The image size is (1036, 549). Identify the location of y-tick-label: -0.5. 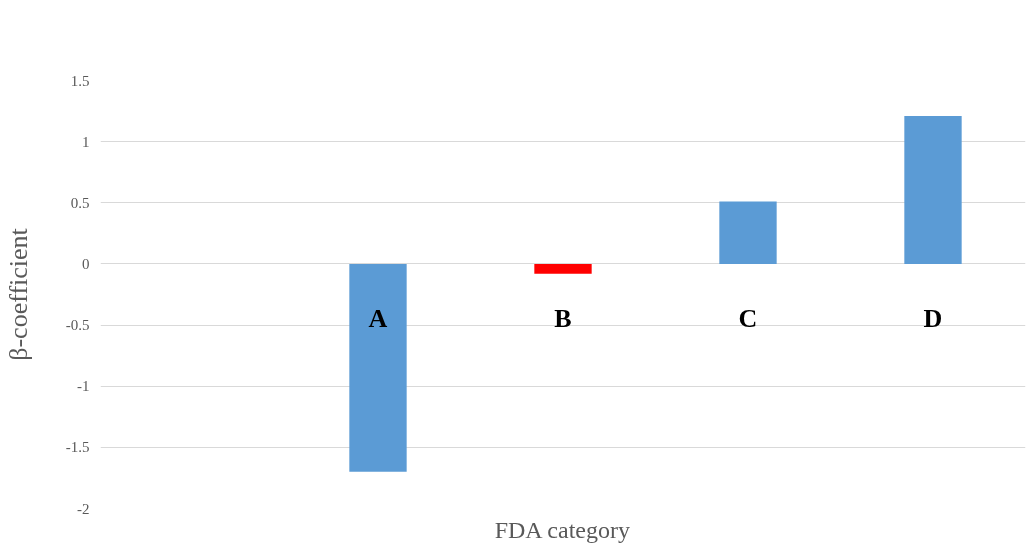
(77, 325).